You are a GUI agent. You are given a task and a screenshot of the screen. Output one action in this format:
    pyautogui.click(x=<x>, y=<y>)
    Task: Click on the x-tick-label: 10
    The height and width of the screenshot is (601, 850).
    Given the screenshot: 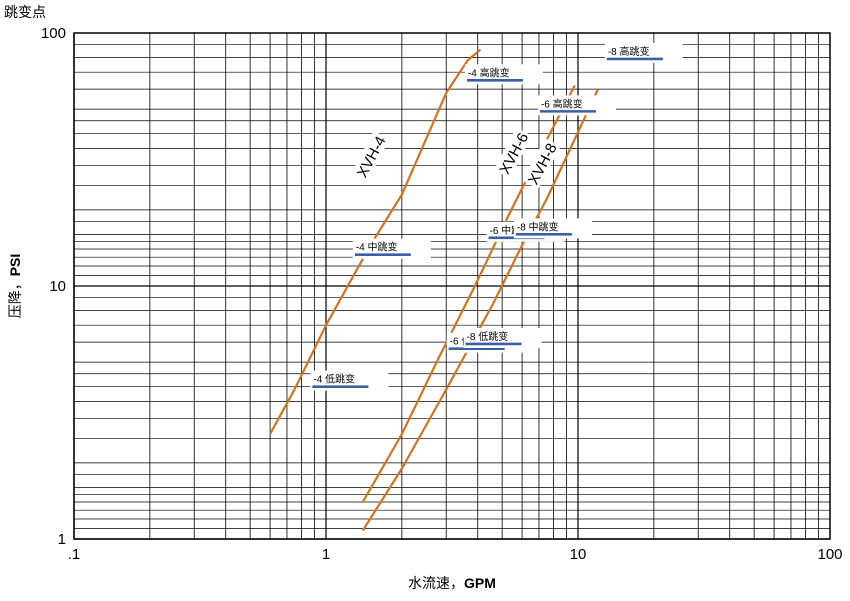 What is the action you would take?
    pyautogui.click(x=578, y=554)
    